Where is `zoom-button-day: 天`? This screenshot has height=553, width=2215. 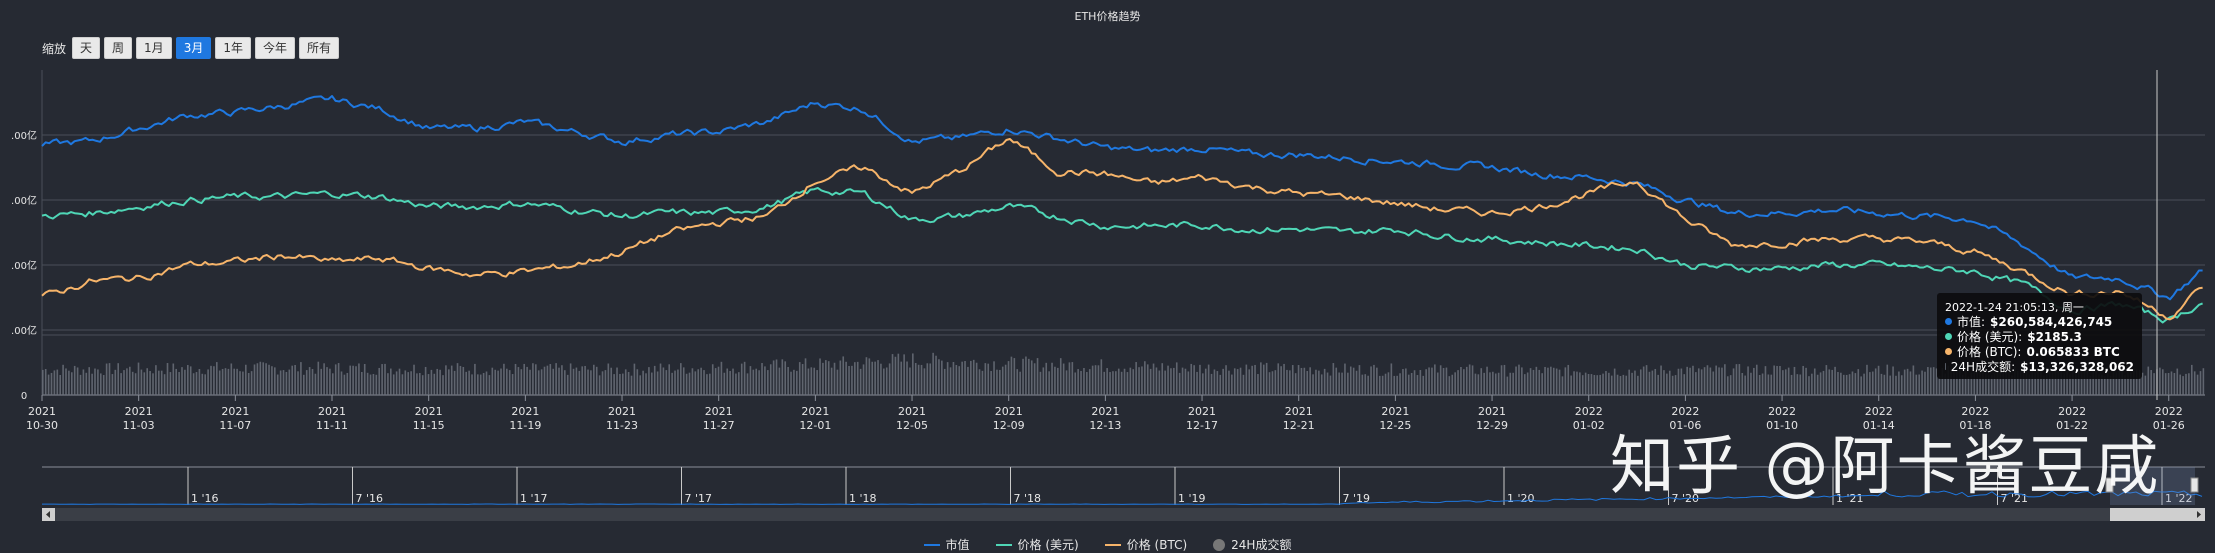 zoom-button-day: 天 is located at coordinates (86, 48).